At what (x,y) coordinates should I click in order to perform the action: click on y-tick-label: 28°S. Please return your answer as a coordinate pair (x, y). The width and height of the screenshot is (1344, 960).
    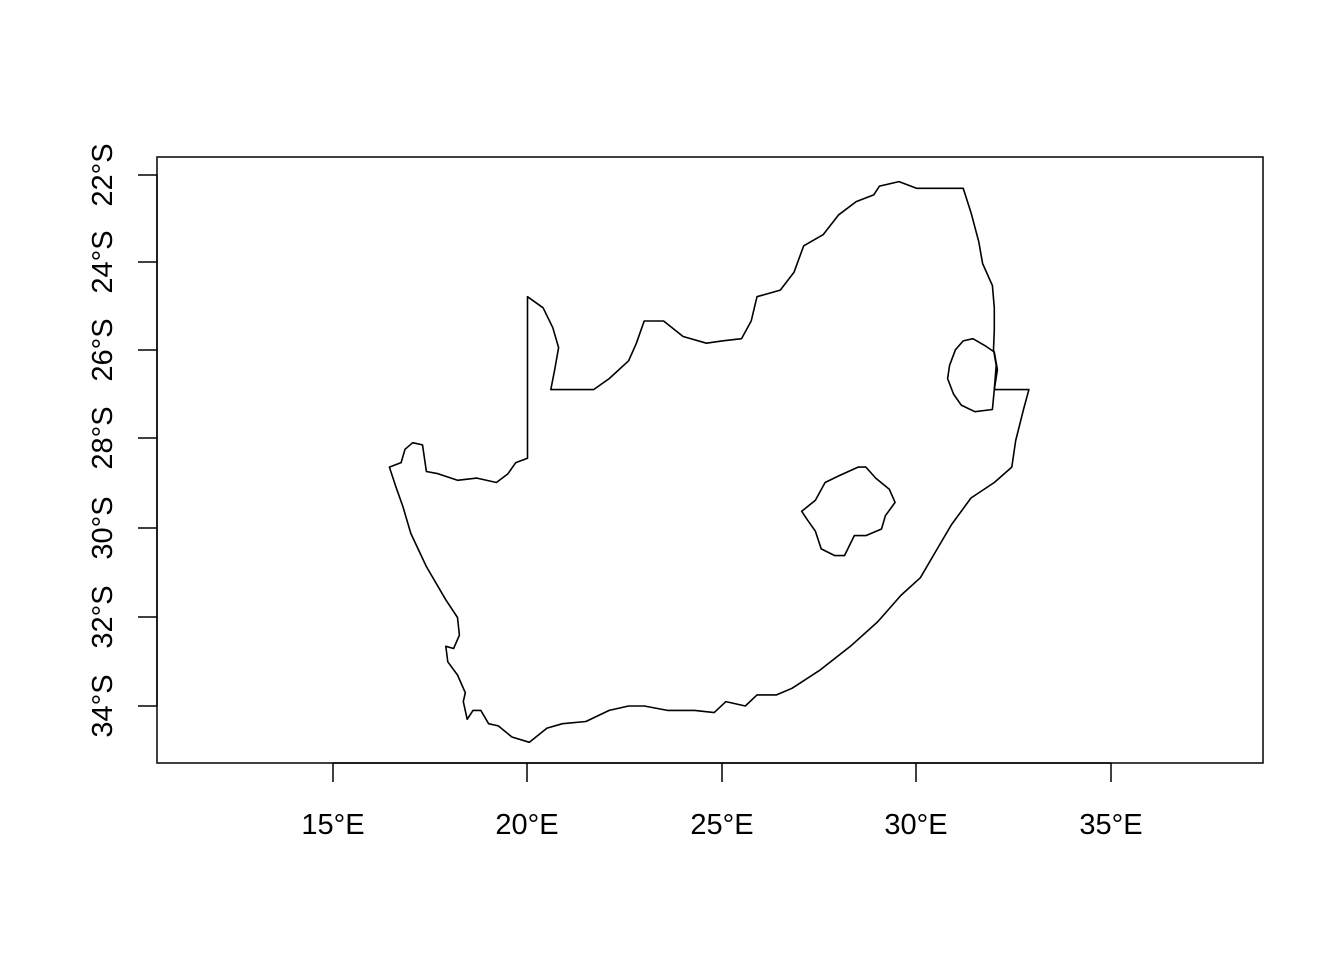
    Looking at the image, I should click on (103, 437).